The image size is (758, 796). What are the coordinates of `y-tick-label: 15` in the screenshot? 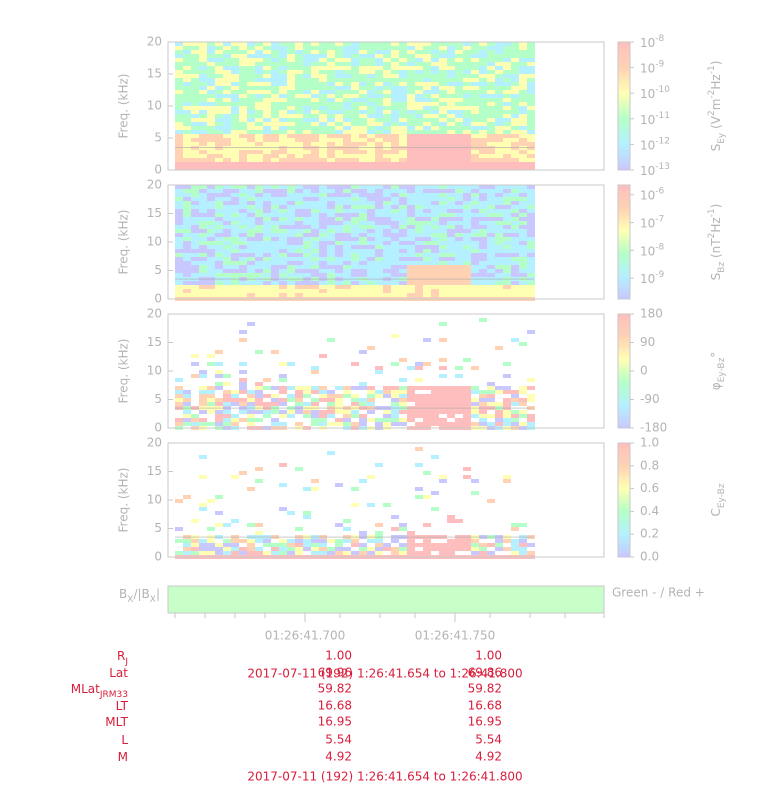 It's located at (154, 471).